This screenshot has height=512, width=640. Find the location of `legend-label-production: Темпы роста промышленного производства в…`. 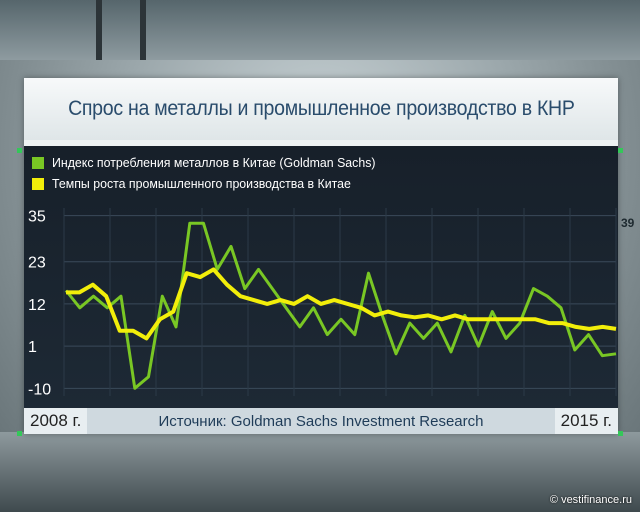

legend-label-production: Темпы роста промышленного производства в… is located at coordinates (201, 183).